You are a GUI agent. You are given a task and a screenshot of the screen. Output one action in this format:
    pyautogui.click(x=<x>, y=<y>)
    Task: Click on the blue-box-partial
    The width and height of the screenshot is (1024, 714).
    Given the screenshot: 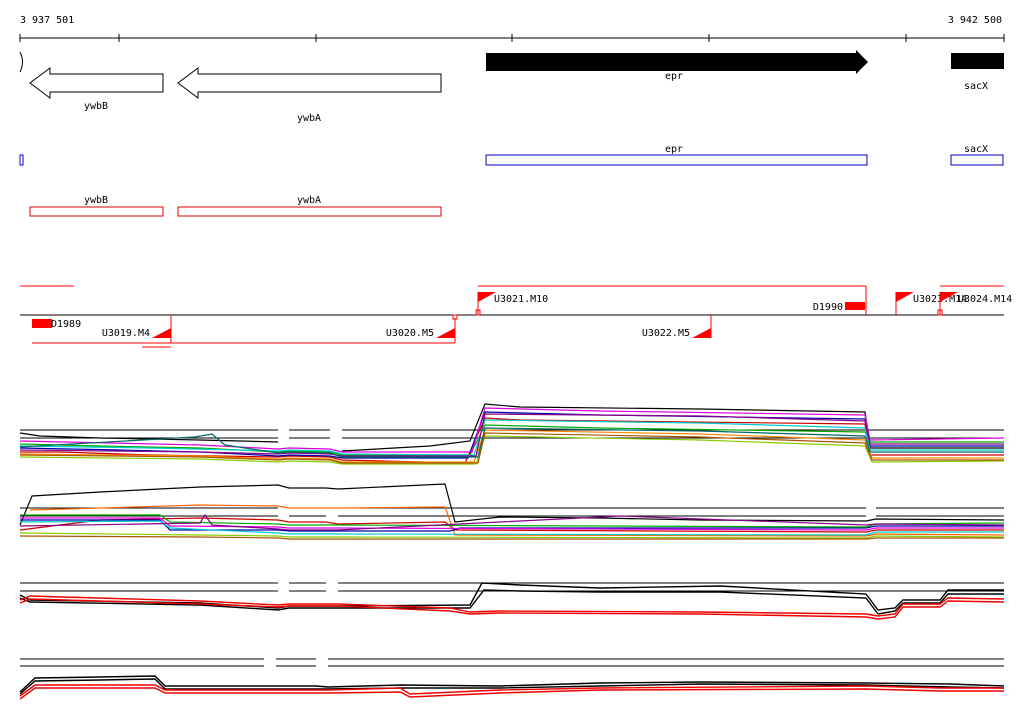 What is the action you would take?
    pyautogui.click(x=21, y=160)
    